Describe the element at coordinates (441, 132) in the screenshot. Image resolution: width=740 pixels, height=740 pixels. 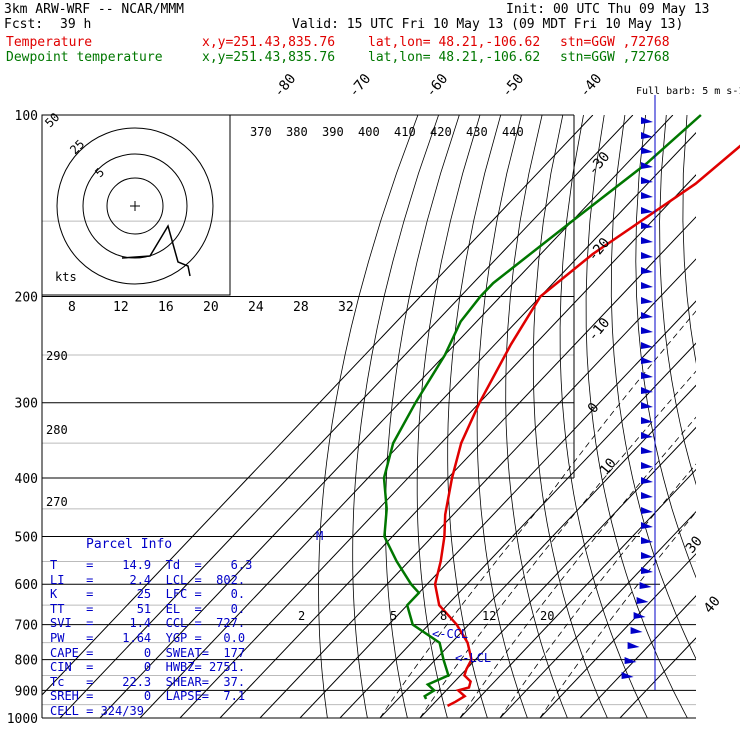
I see `theta-e-label: 420` at that location.